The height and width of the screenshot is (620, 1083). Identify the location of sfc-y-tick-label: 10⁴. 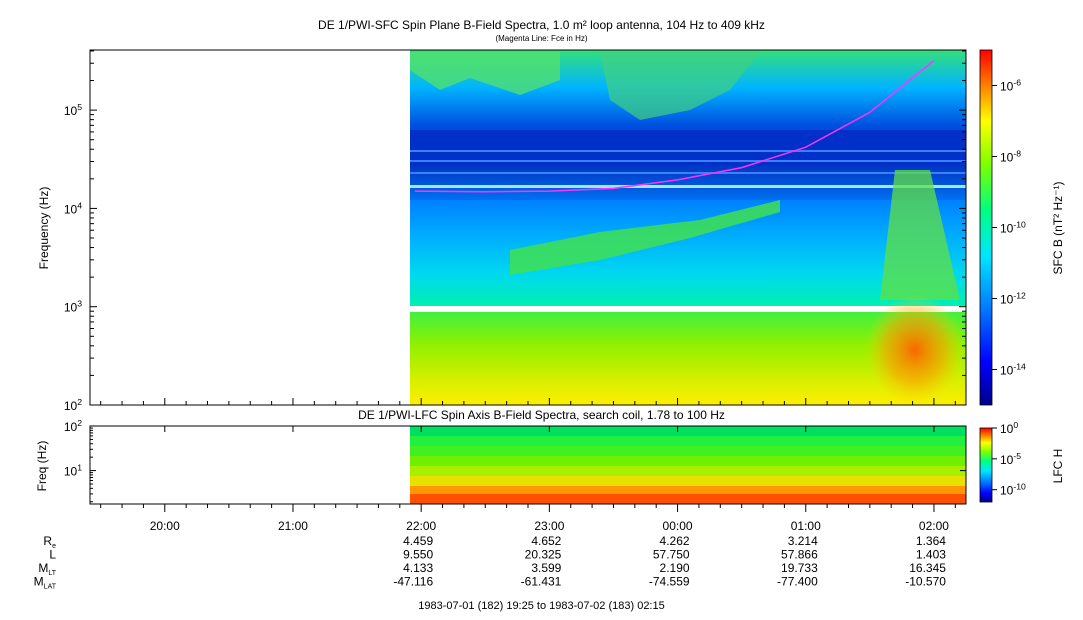
(73, 208).